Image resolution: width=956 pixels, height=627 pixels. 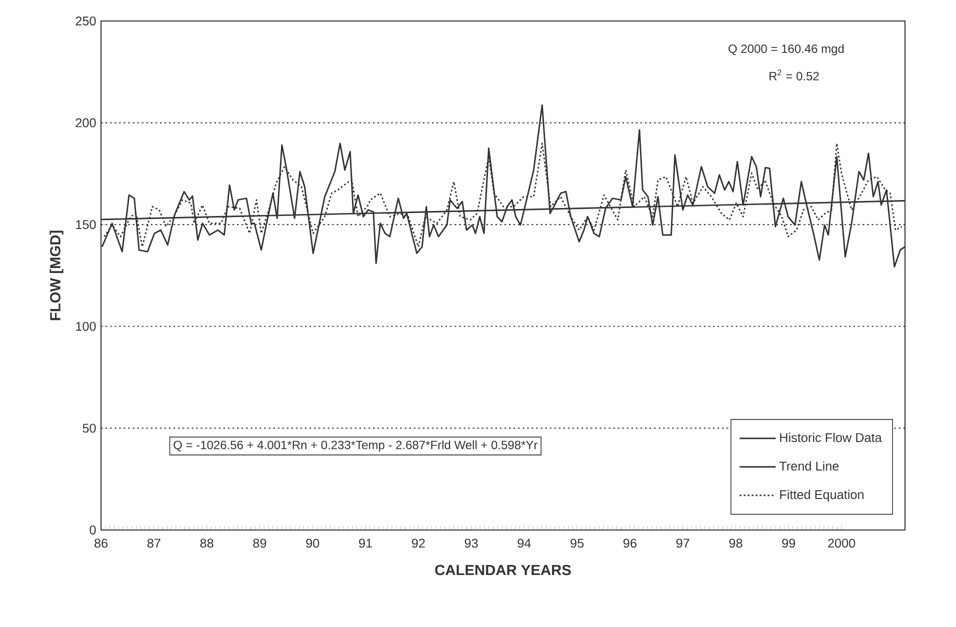 What do you see at coordinates (683, 543) in the screenshot?
I see `x-tick-label: 97` at bounding box center [683, 543].